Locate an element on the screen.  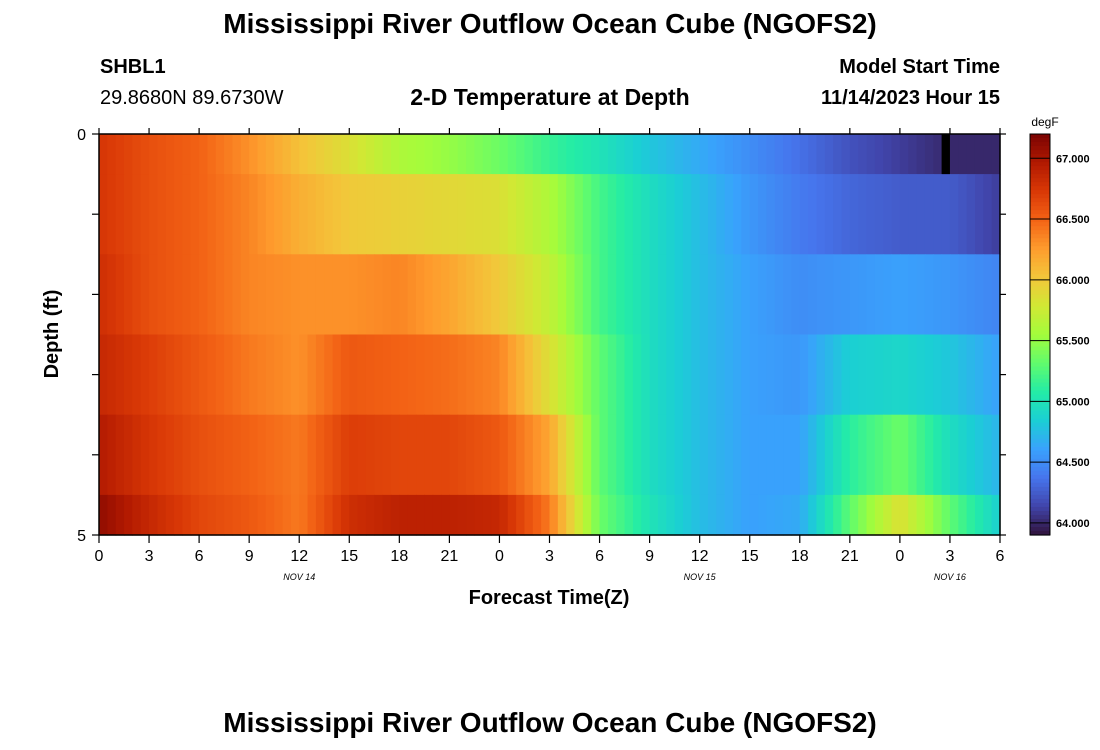
date-label: NOV 15 is located at coordinates (700, 577).